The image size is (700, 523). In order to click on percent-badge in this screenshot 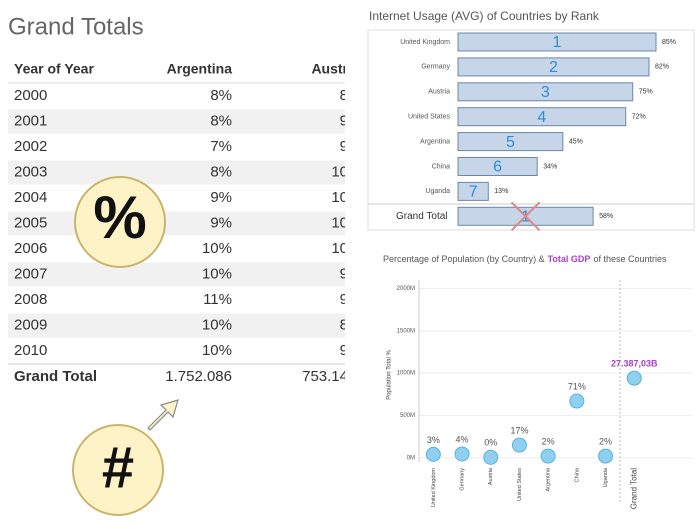, I will do `click(120, 222)`.